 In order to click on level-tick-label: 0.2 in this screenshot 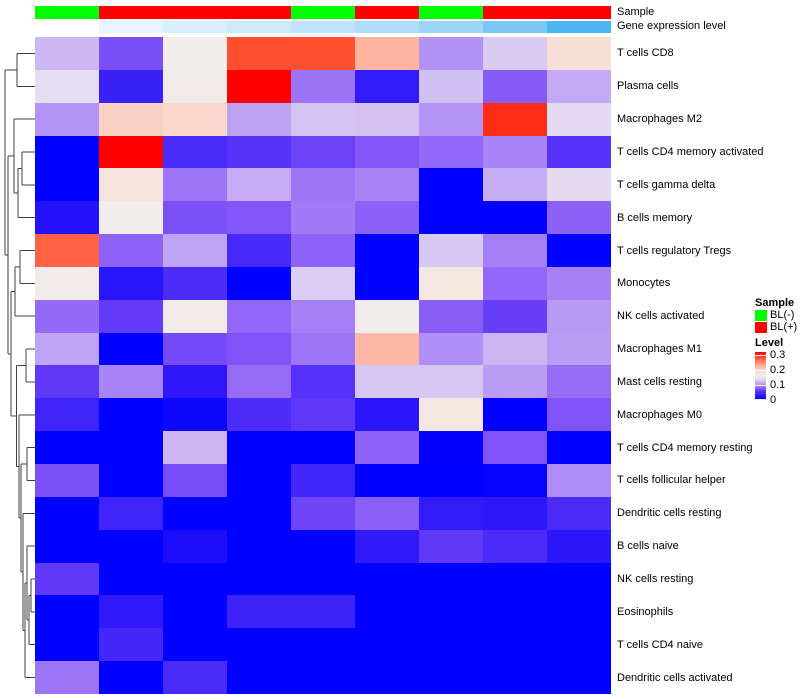, I will do `click(778, 370)`.